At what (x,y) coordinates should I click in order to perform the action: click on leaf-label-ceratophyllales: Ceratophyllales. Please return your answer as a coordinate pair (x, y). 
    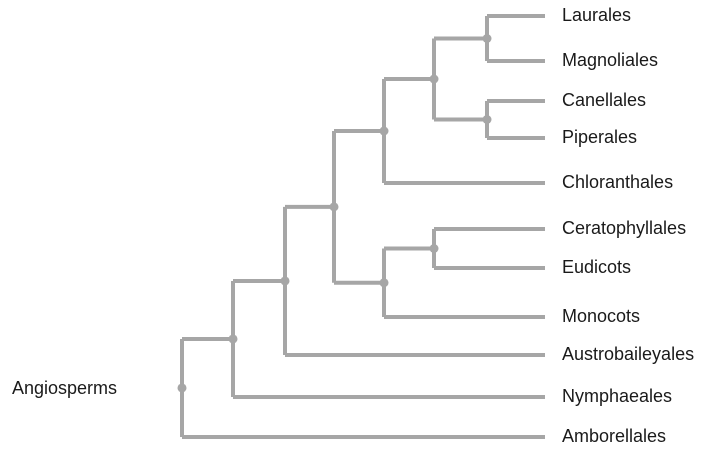
    Looking at the image, I should click on (624, 228).